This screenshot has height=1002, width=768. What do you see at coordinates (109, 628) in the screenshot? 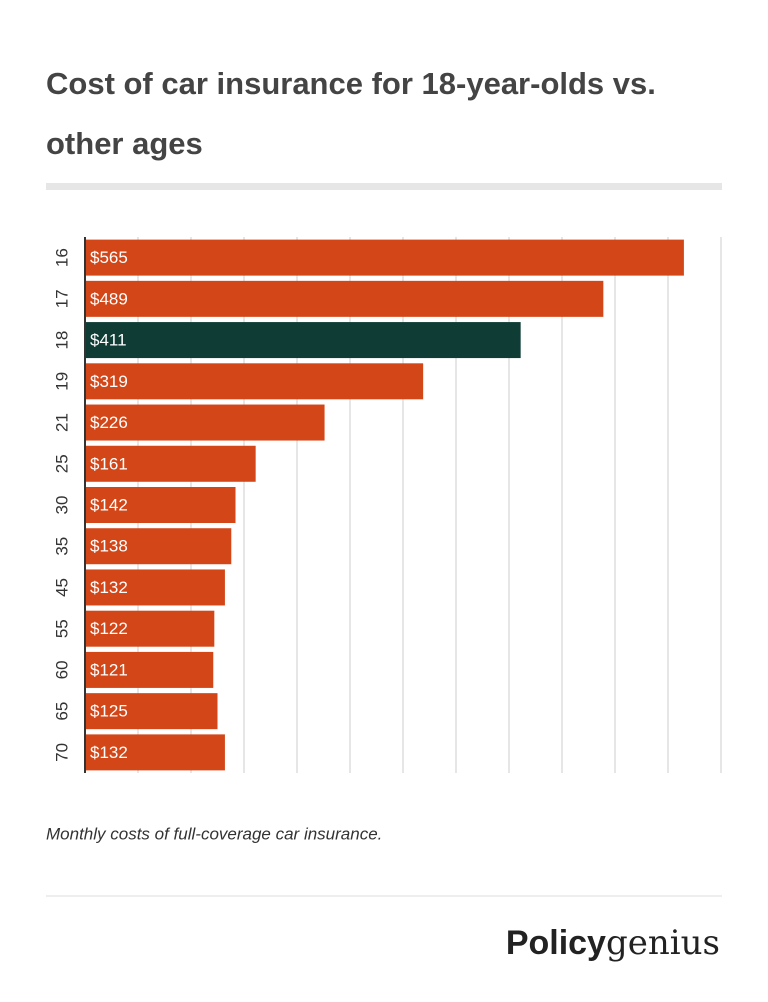
I see `value-label: $122` at bounding box center [109, 628].